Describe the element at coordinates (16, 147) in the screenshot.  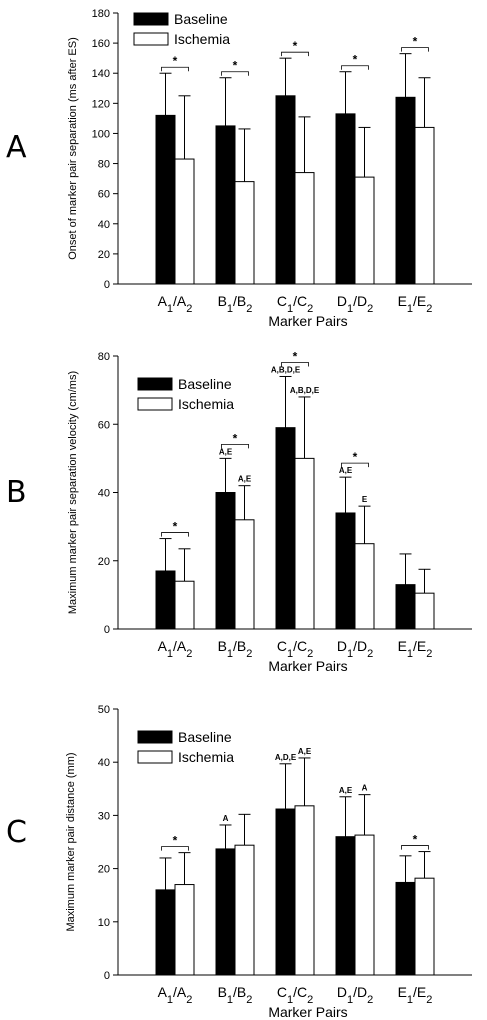
I see `panel-letter-a: A` at that location.